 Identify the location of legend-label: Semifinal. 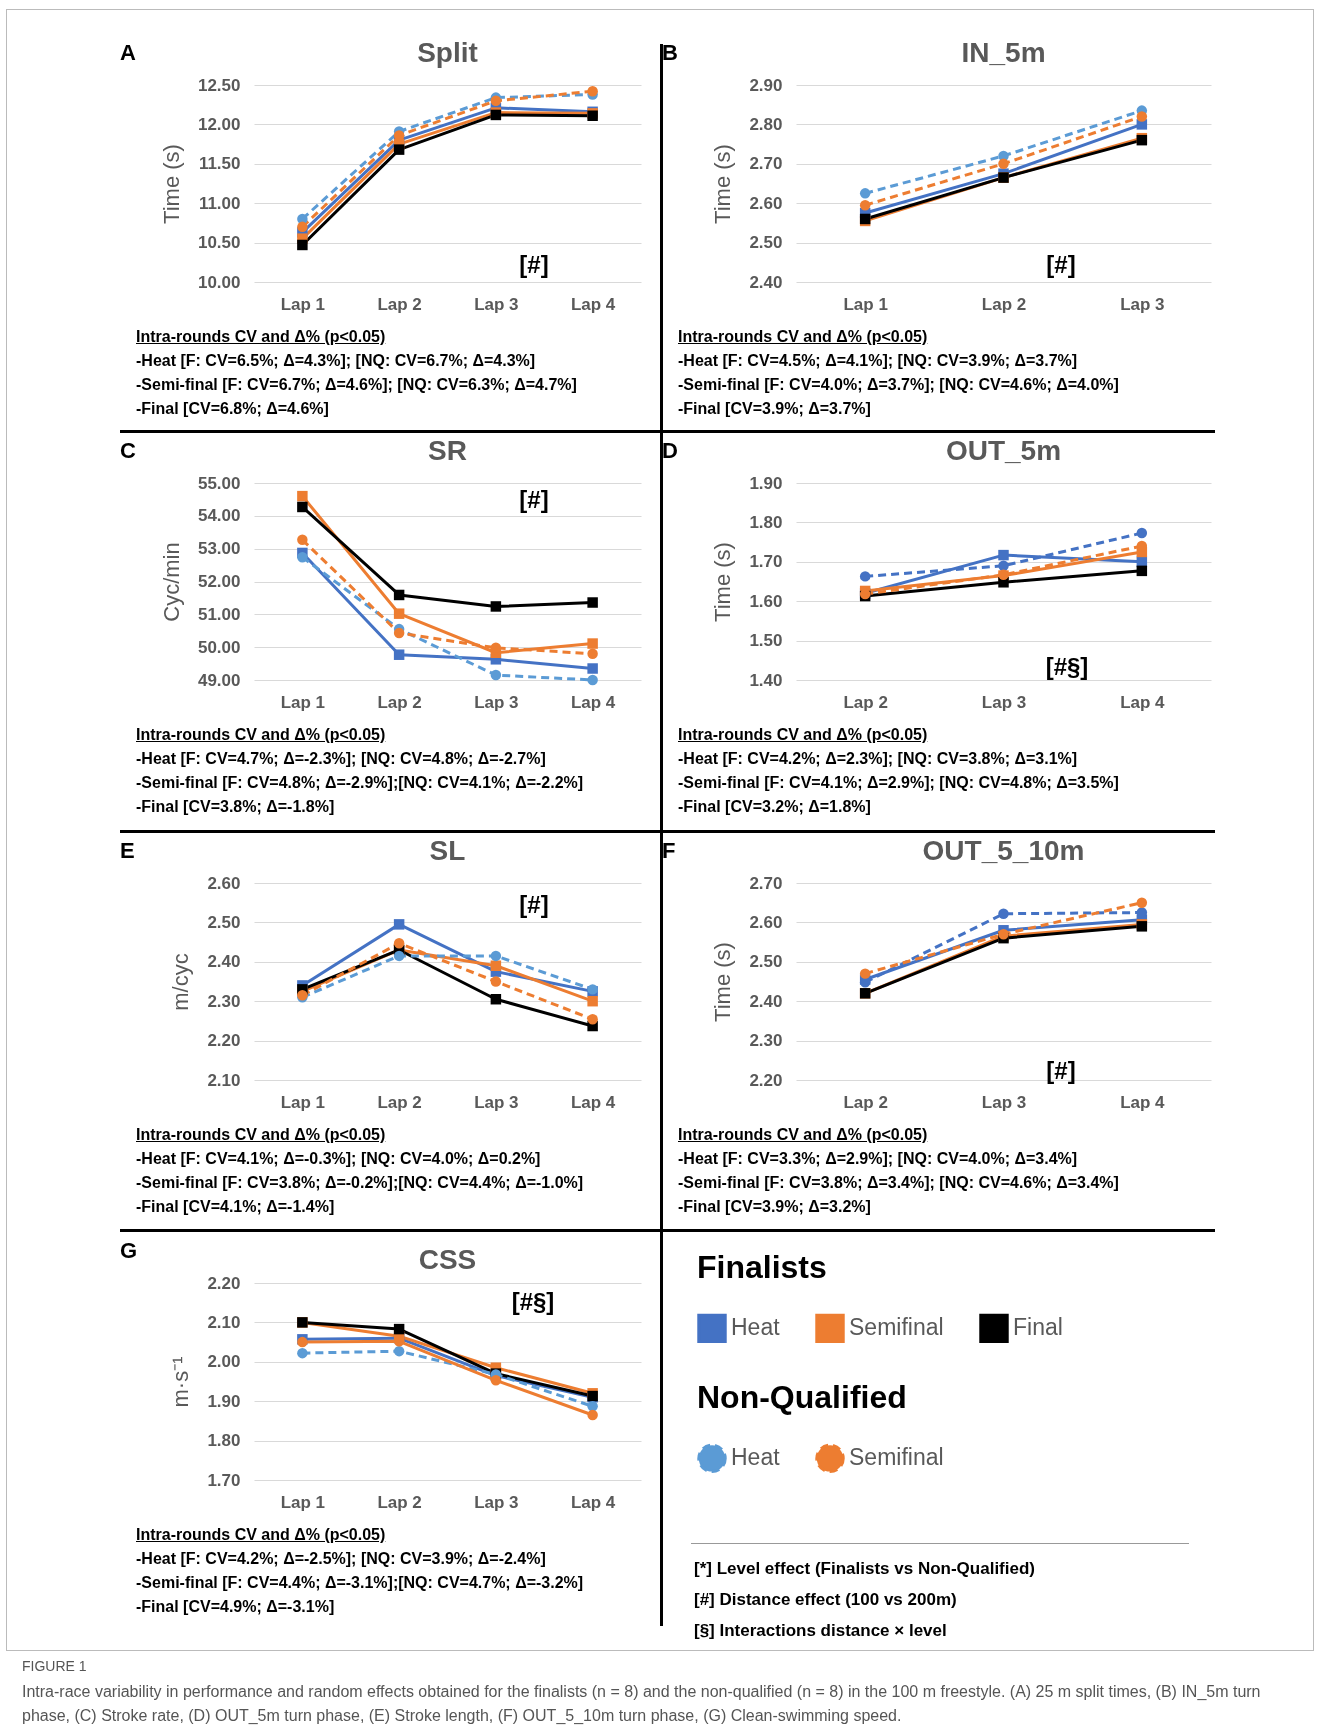
(896, 1327).